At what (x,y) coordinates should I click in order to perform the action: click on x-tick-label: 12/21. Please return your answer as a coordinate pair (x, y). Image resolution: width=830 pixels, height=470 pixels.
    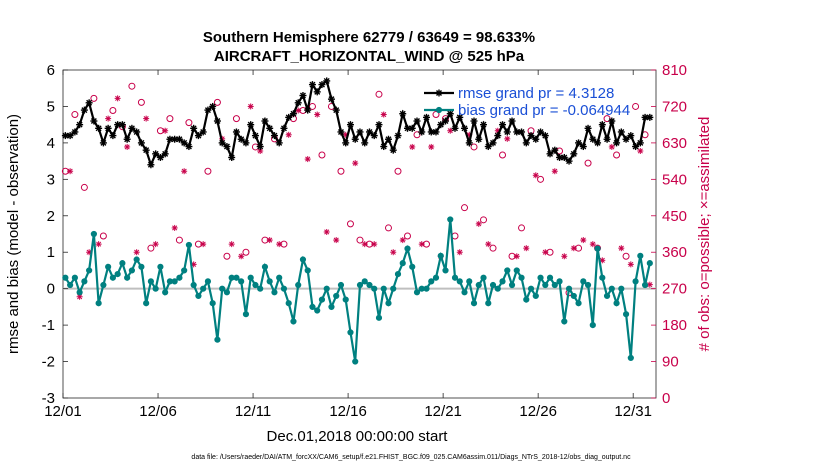
    Looking at the image, I should click on (443, 411).